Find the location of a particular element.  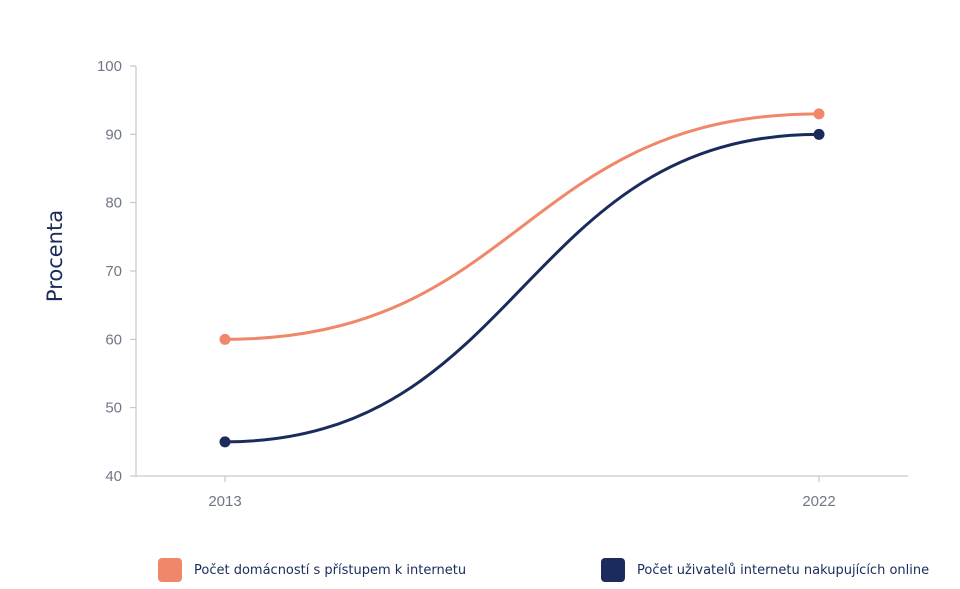

y-axis-label: Procenta is located at coordinates (55, 256).